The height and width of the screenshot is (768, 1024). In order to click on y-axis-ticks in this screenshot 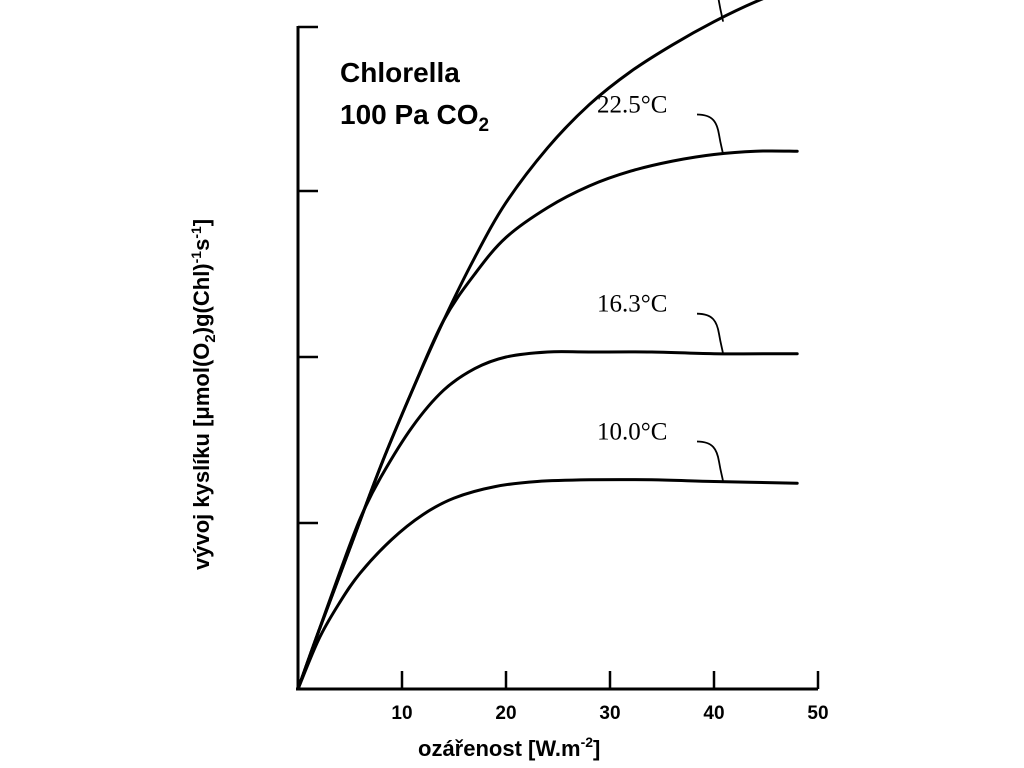, I will do `click(308, 357)`.